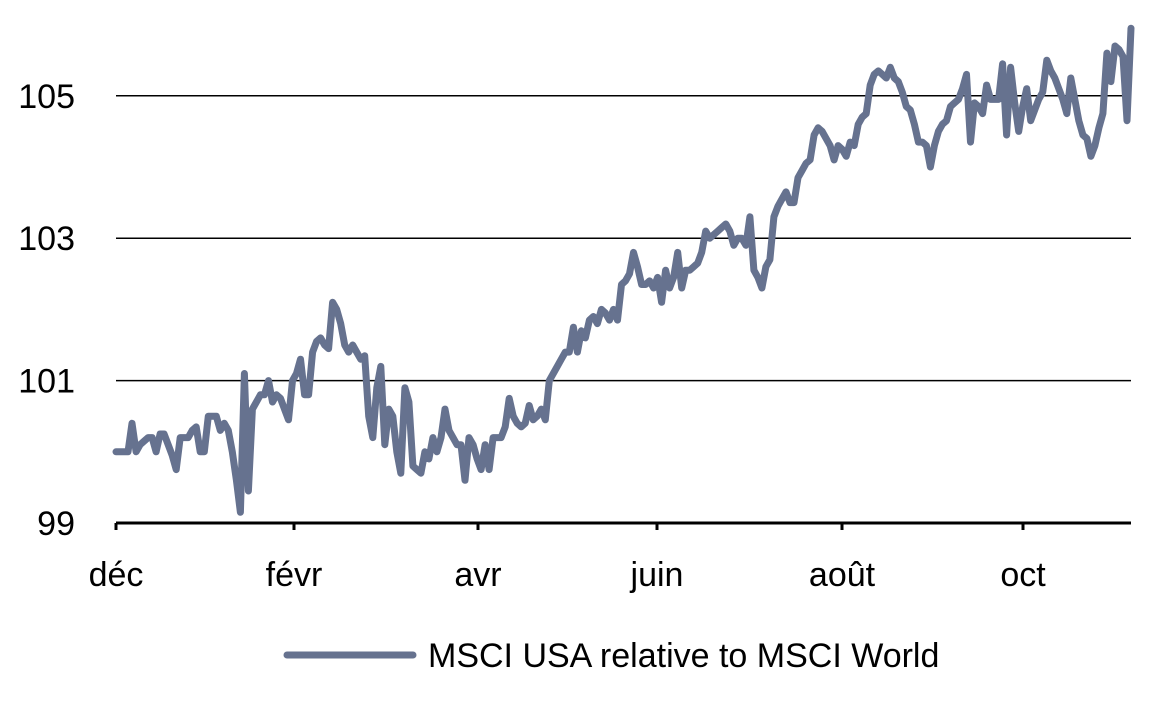 This screenshot has height=707, width=1149. What do you see at coordinates (622, 525) in the screenshot?
I see `x-axis` at bounding box center [622, 525].